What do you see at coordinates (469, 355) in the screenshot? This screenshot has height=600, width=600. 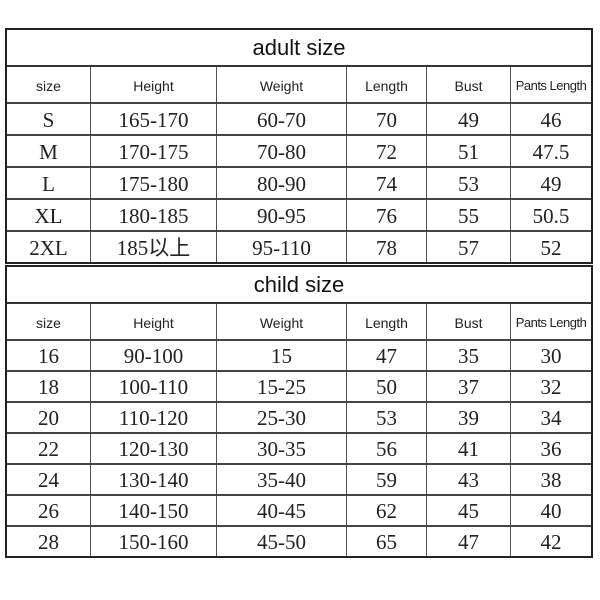 I see `table-cell: 35` at bounding box center [469, 355].